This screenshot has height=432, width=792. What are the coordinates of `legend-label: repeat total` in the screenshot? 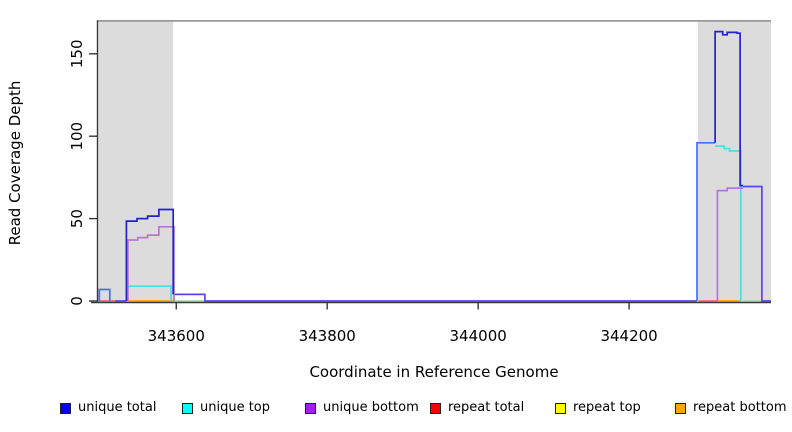 It's located at (486, 407).